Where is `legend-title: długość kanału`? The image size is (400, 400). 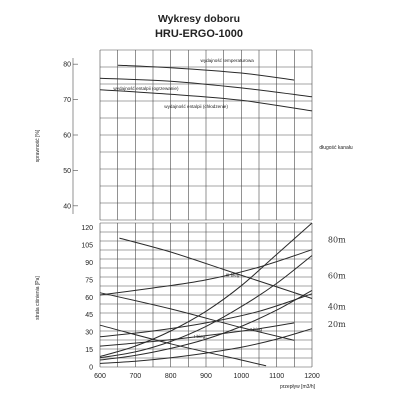 legend-title: długość kanału is located at coordinates (336, 148).